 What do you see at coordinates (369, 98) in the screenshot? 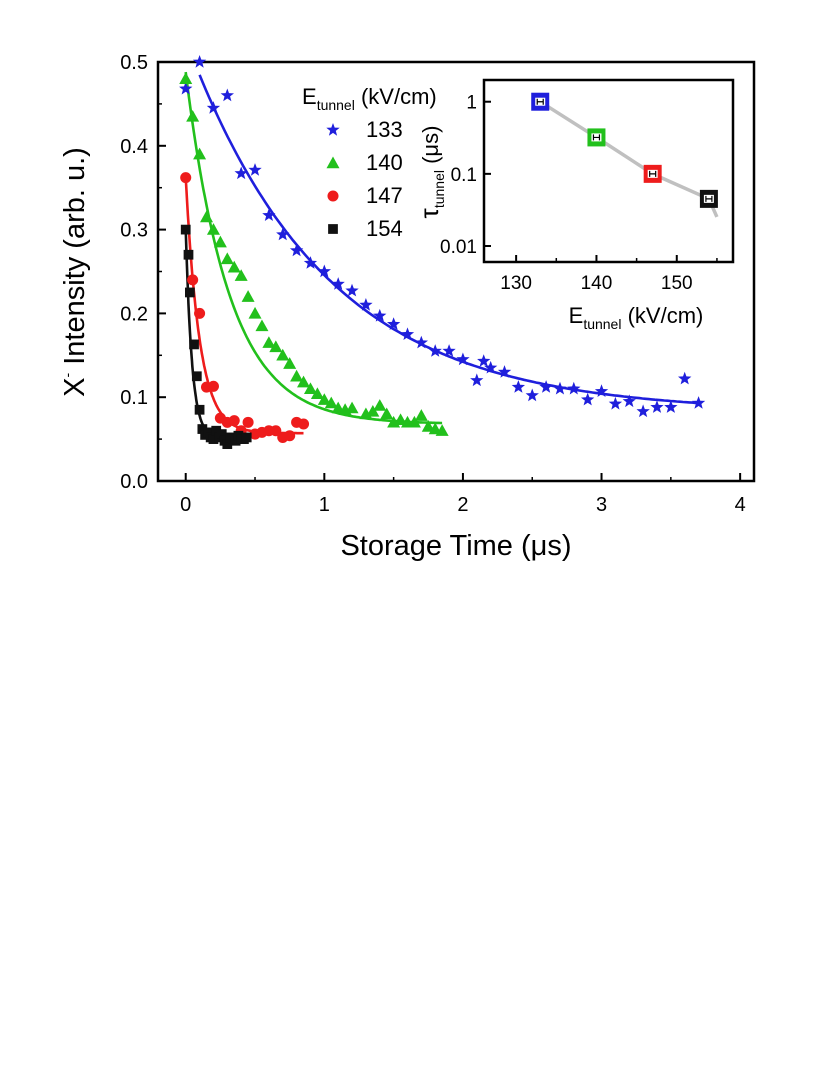
I see `legend-title: Etunnel (kV/cm)` at bounding box center [369, 98].